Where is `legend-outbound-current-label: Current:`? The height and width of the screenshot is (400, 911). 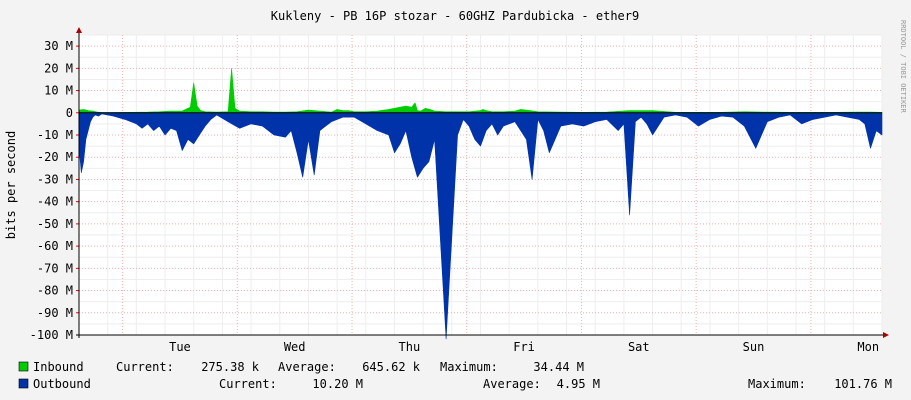
legend-outbound-current-label: Current: is located at coordinates (248, 384).